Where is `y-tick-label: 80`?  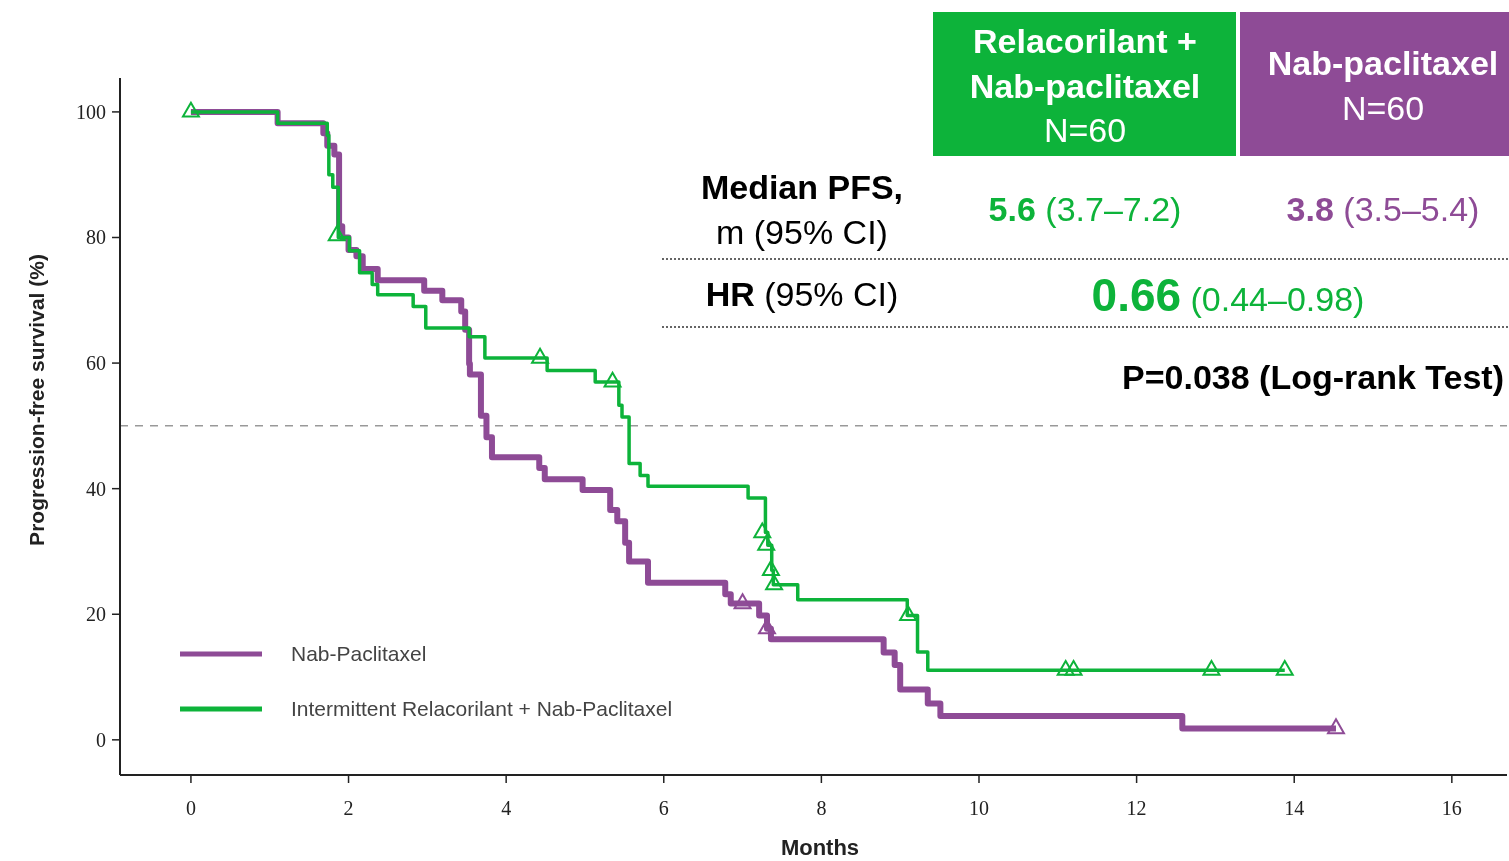 y-tick-label: 80 is located at coordinates (96, 237).